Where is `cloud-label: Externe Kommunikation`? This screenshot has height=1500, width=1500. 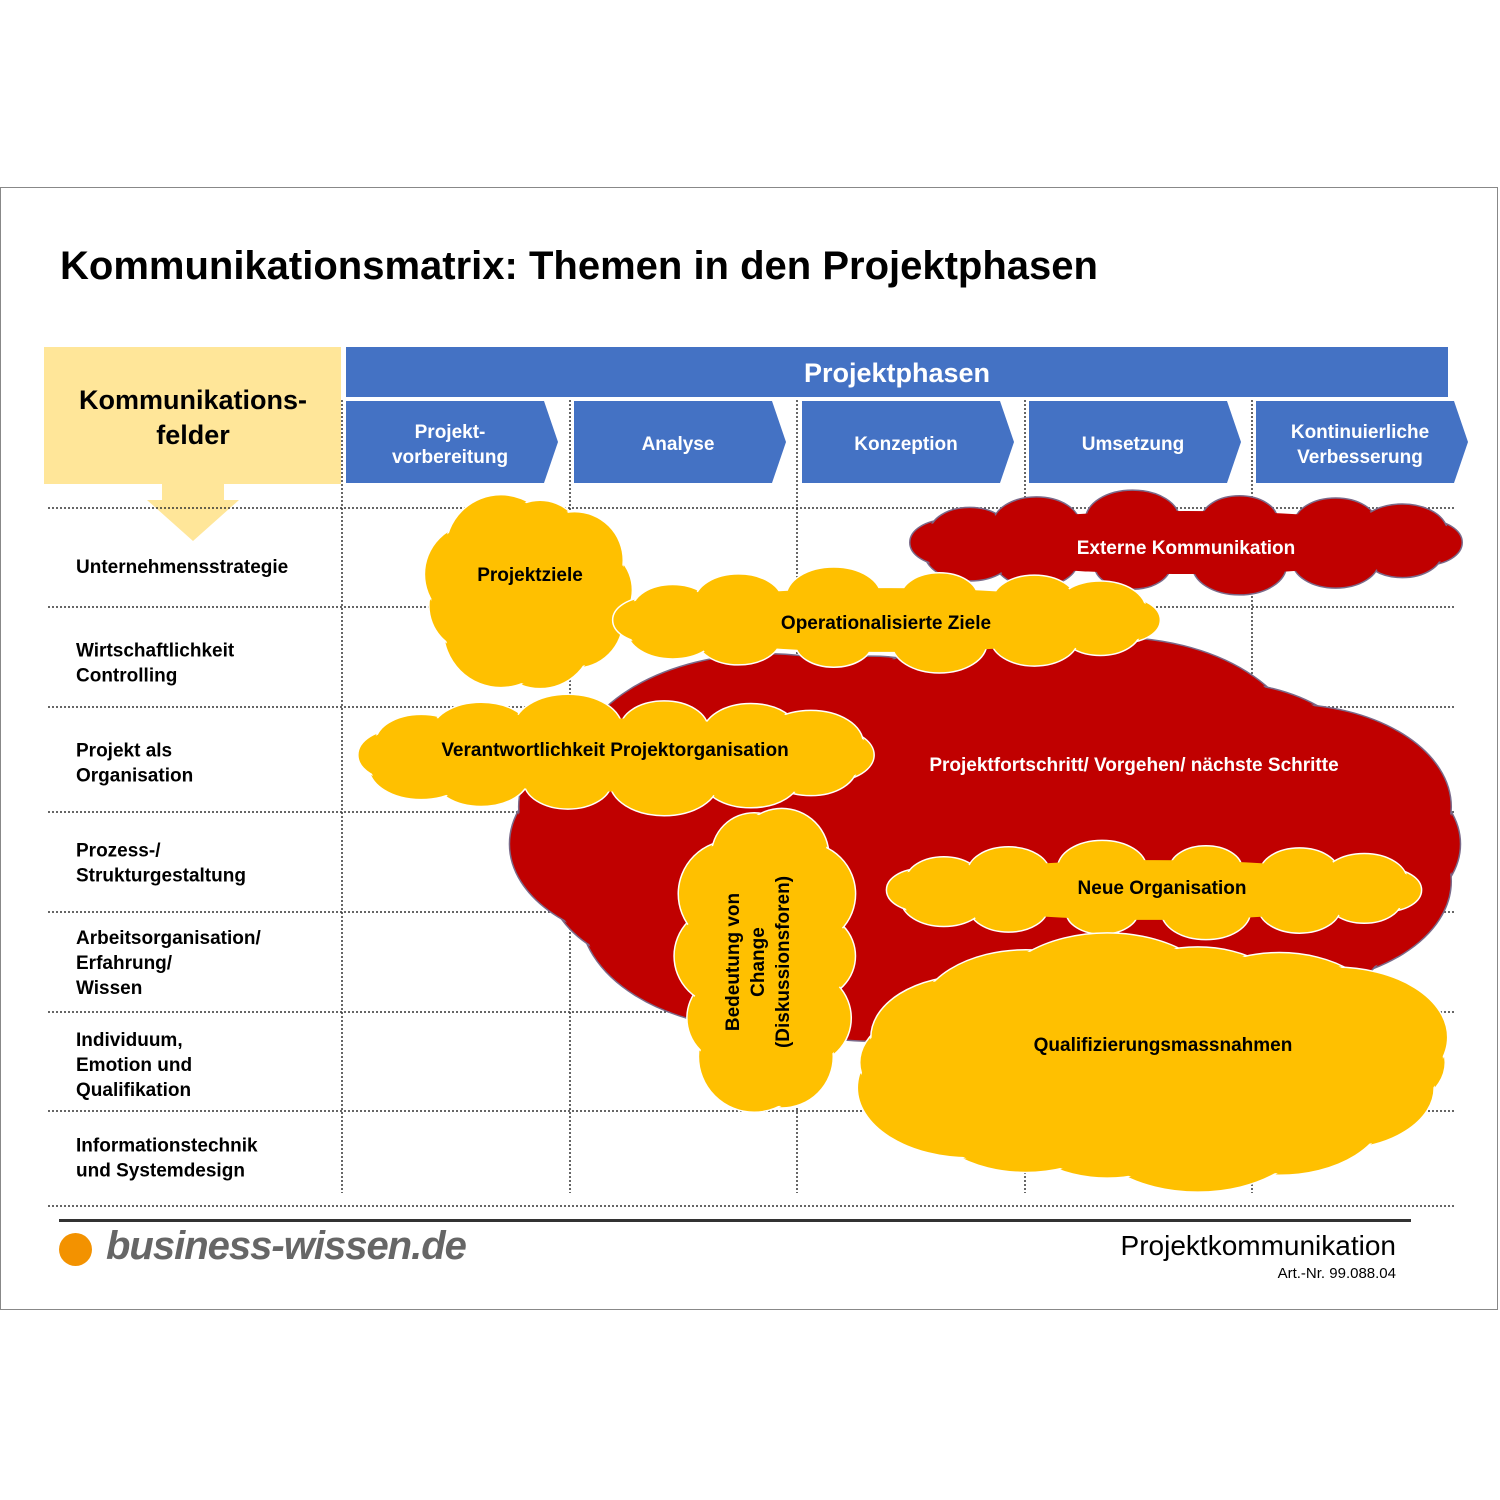
cloud-label: Externe Kommunikation is located at coordinates (1186, 548).